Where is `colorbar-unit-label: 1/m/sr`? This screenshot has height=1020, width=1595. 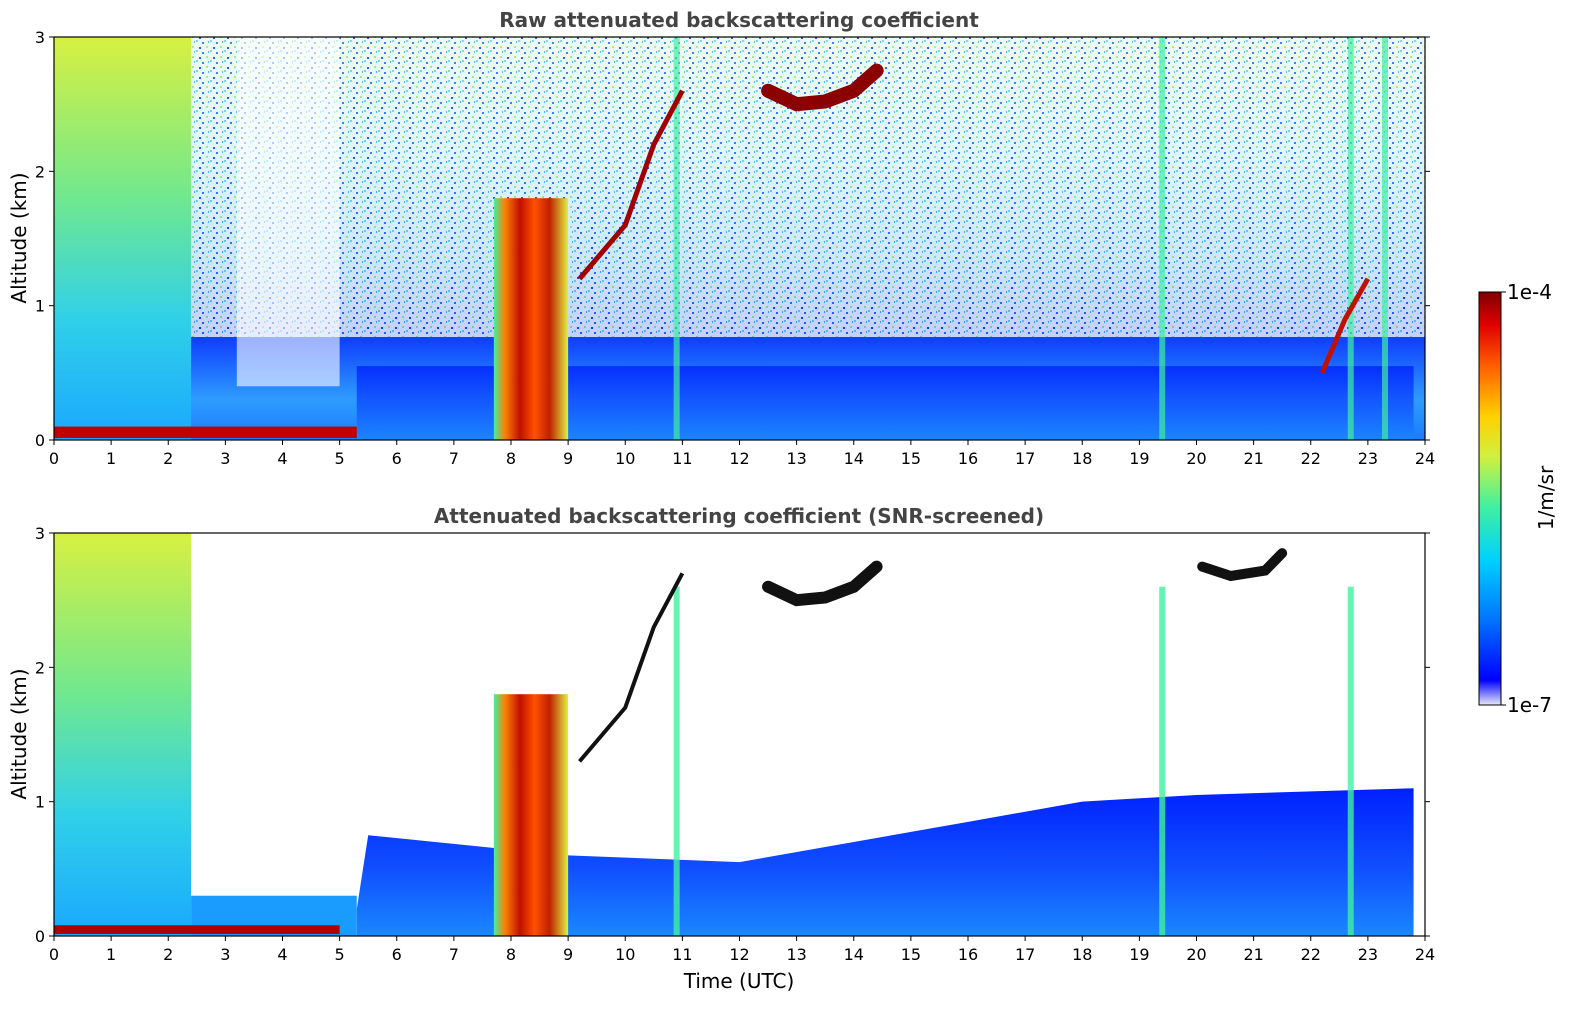
colorbar-unit-label: 1/m/sr is located at coordinates (1546, 497).